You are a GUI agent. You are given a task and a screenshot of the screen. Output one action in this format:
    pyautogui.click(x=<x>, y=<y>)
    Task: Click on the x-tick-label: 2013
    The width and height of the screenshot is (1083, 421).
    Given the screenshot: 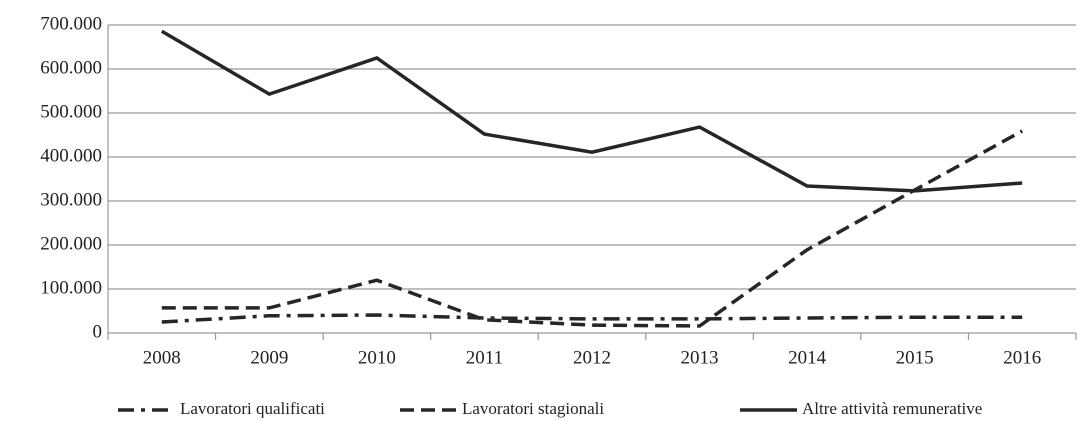 What is the action you would take?
    pyautogui.click(x=700, y=357)
    